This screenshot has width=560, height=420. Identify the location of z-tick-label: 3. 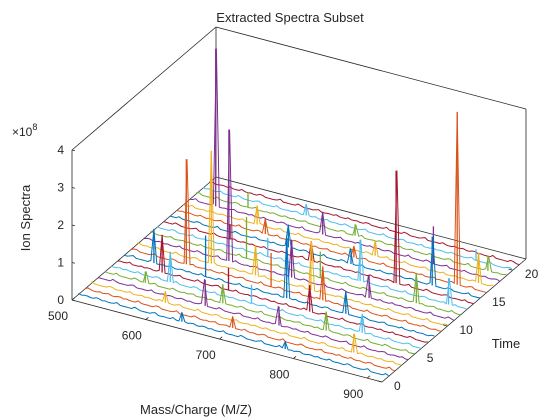
(60, 188).